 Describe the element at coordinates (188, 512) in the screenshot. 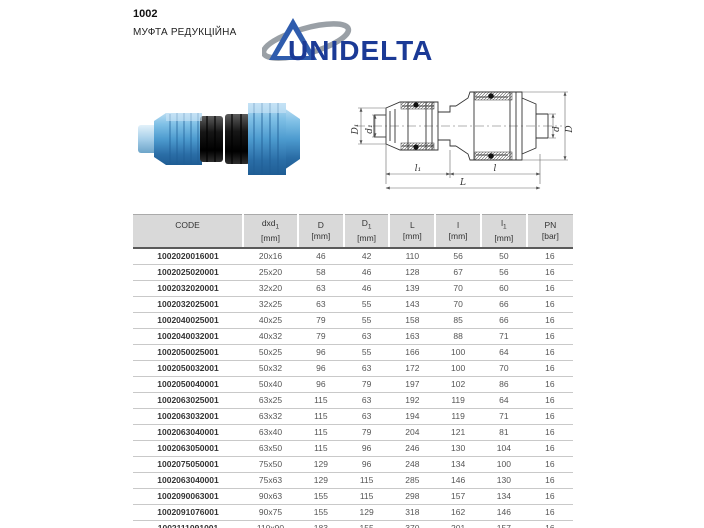

I see `cell-code: 1002091076001` at that location.